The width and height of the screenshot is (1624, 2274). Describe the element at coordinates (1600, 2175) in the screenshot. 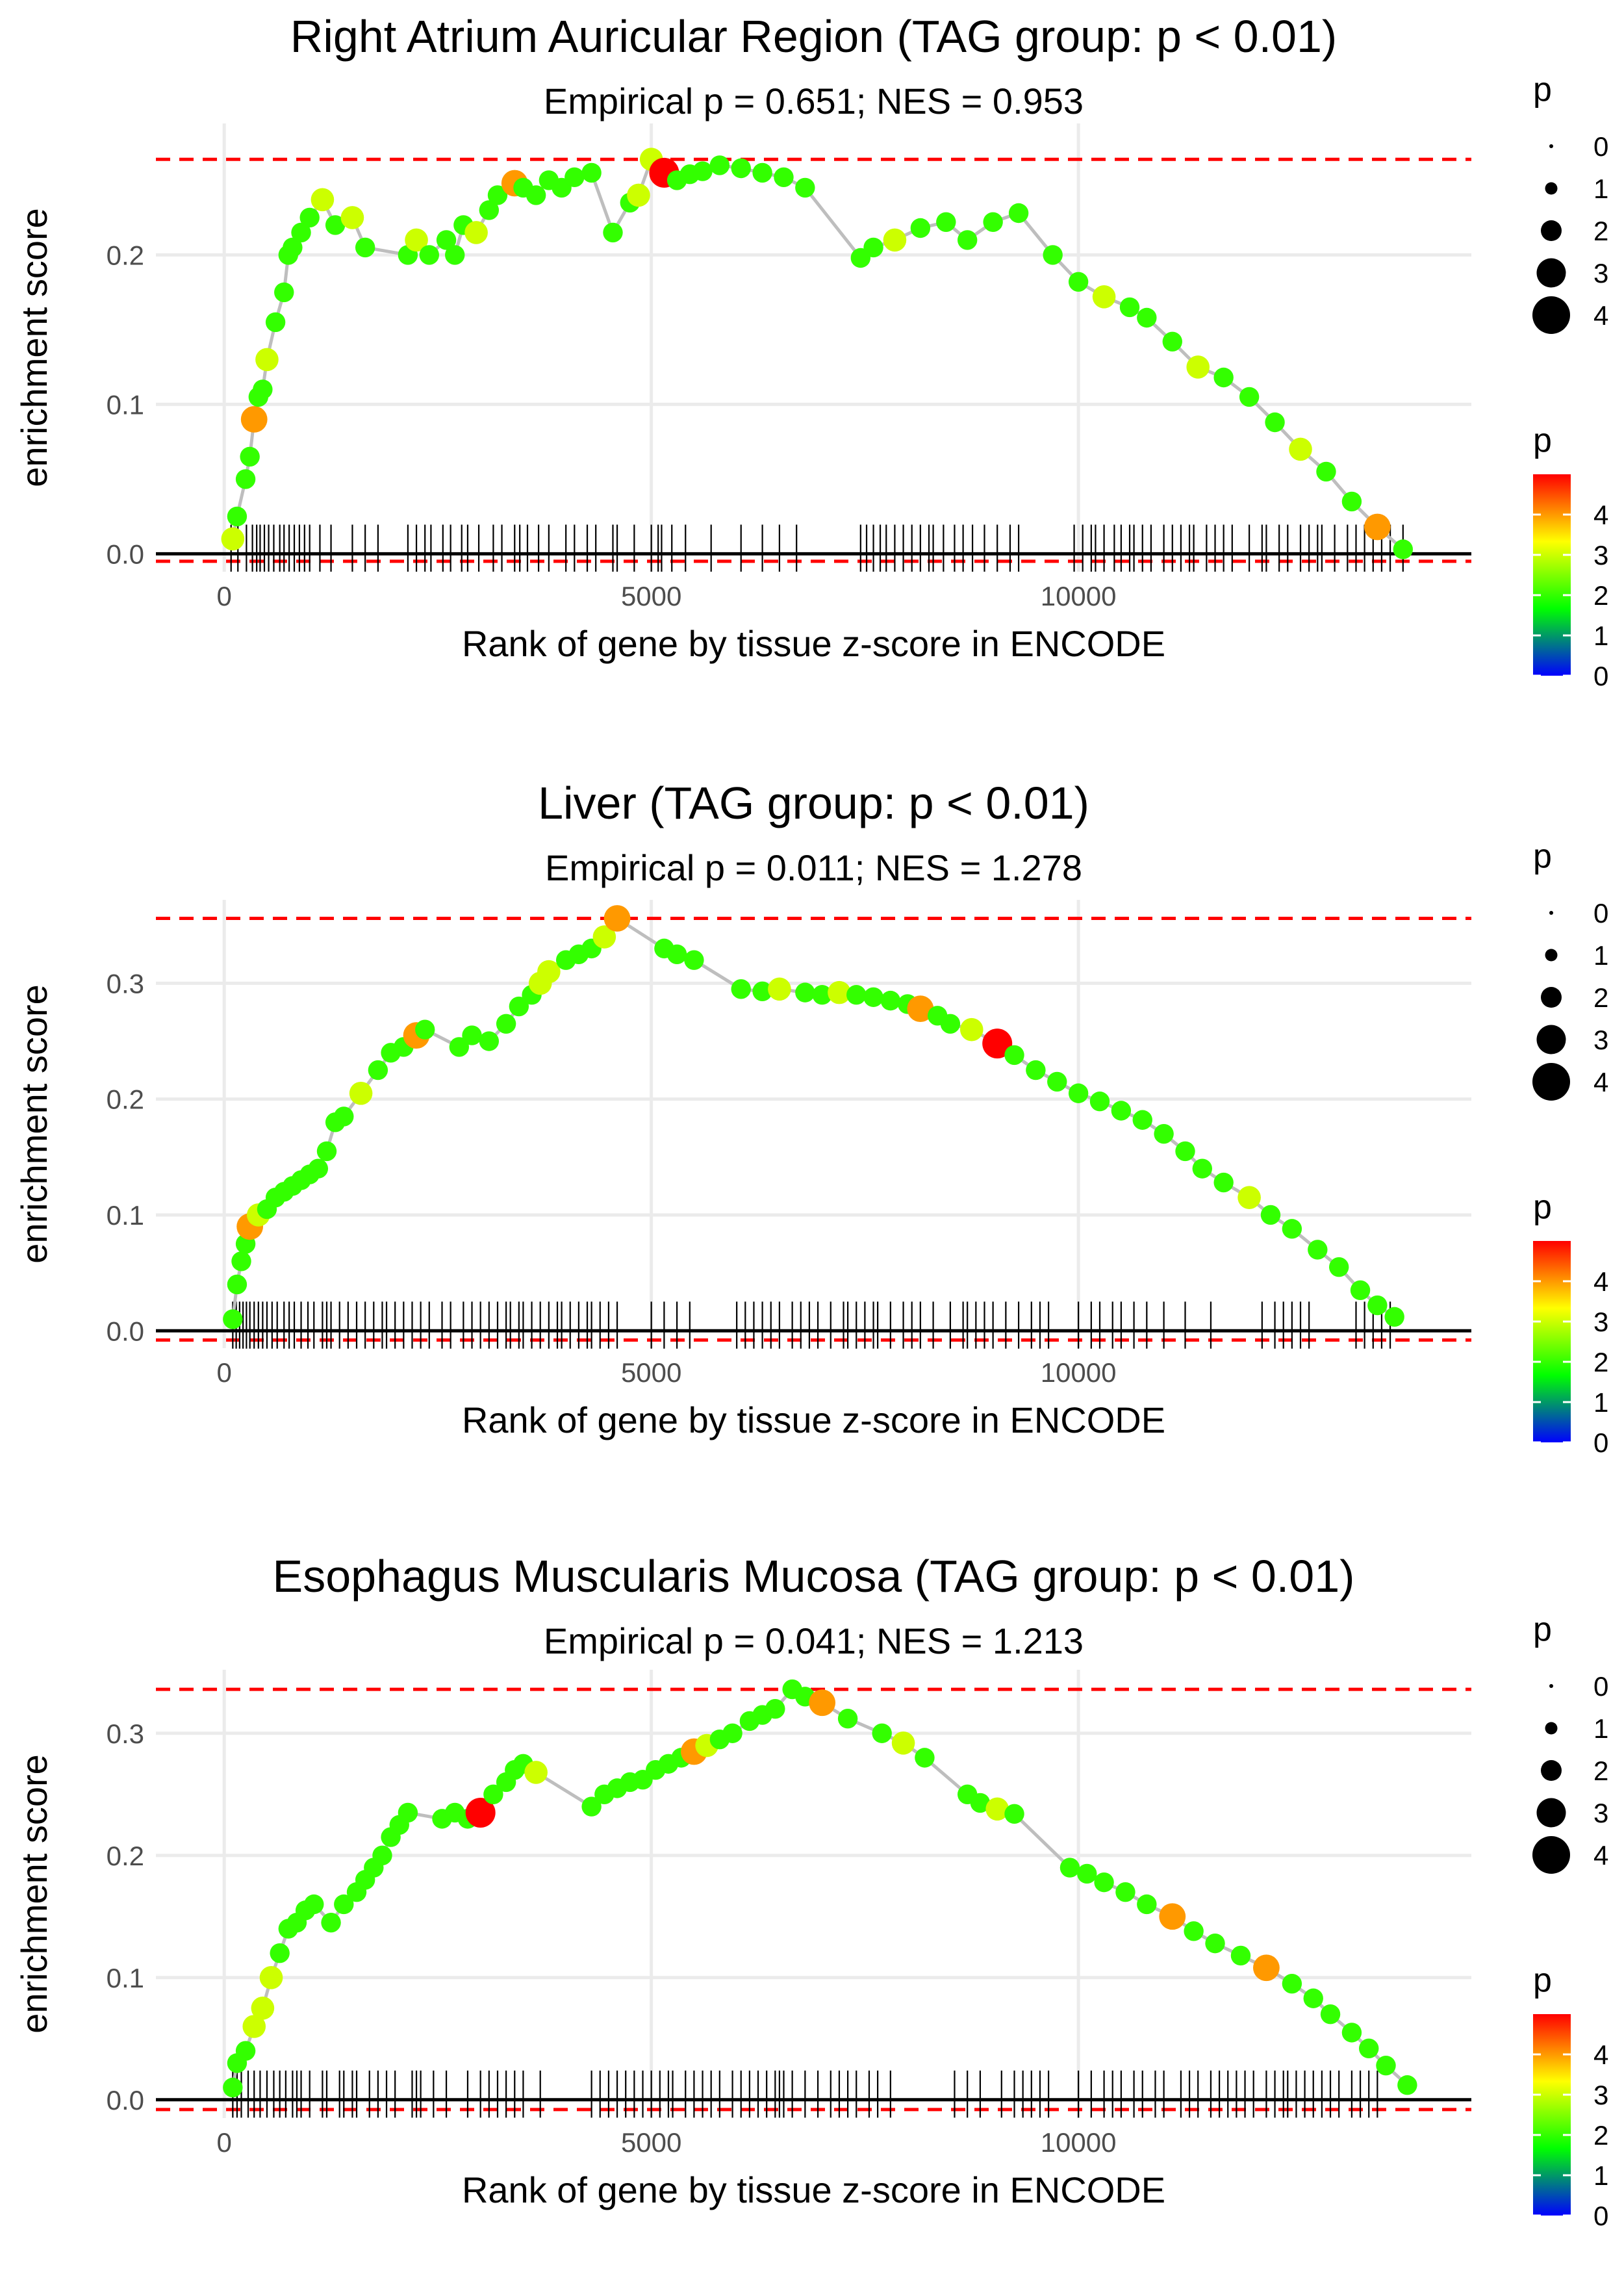

I see `color-legend-label: 1` at that location.